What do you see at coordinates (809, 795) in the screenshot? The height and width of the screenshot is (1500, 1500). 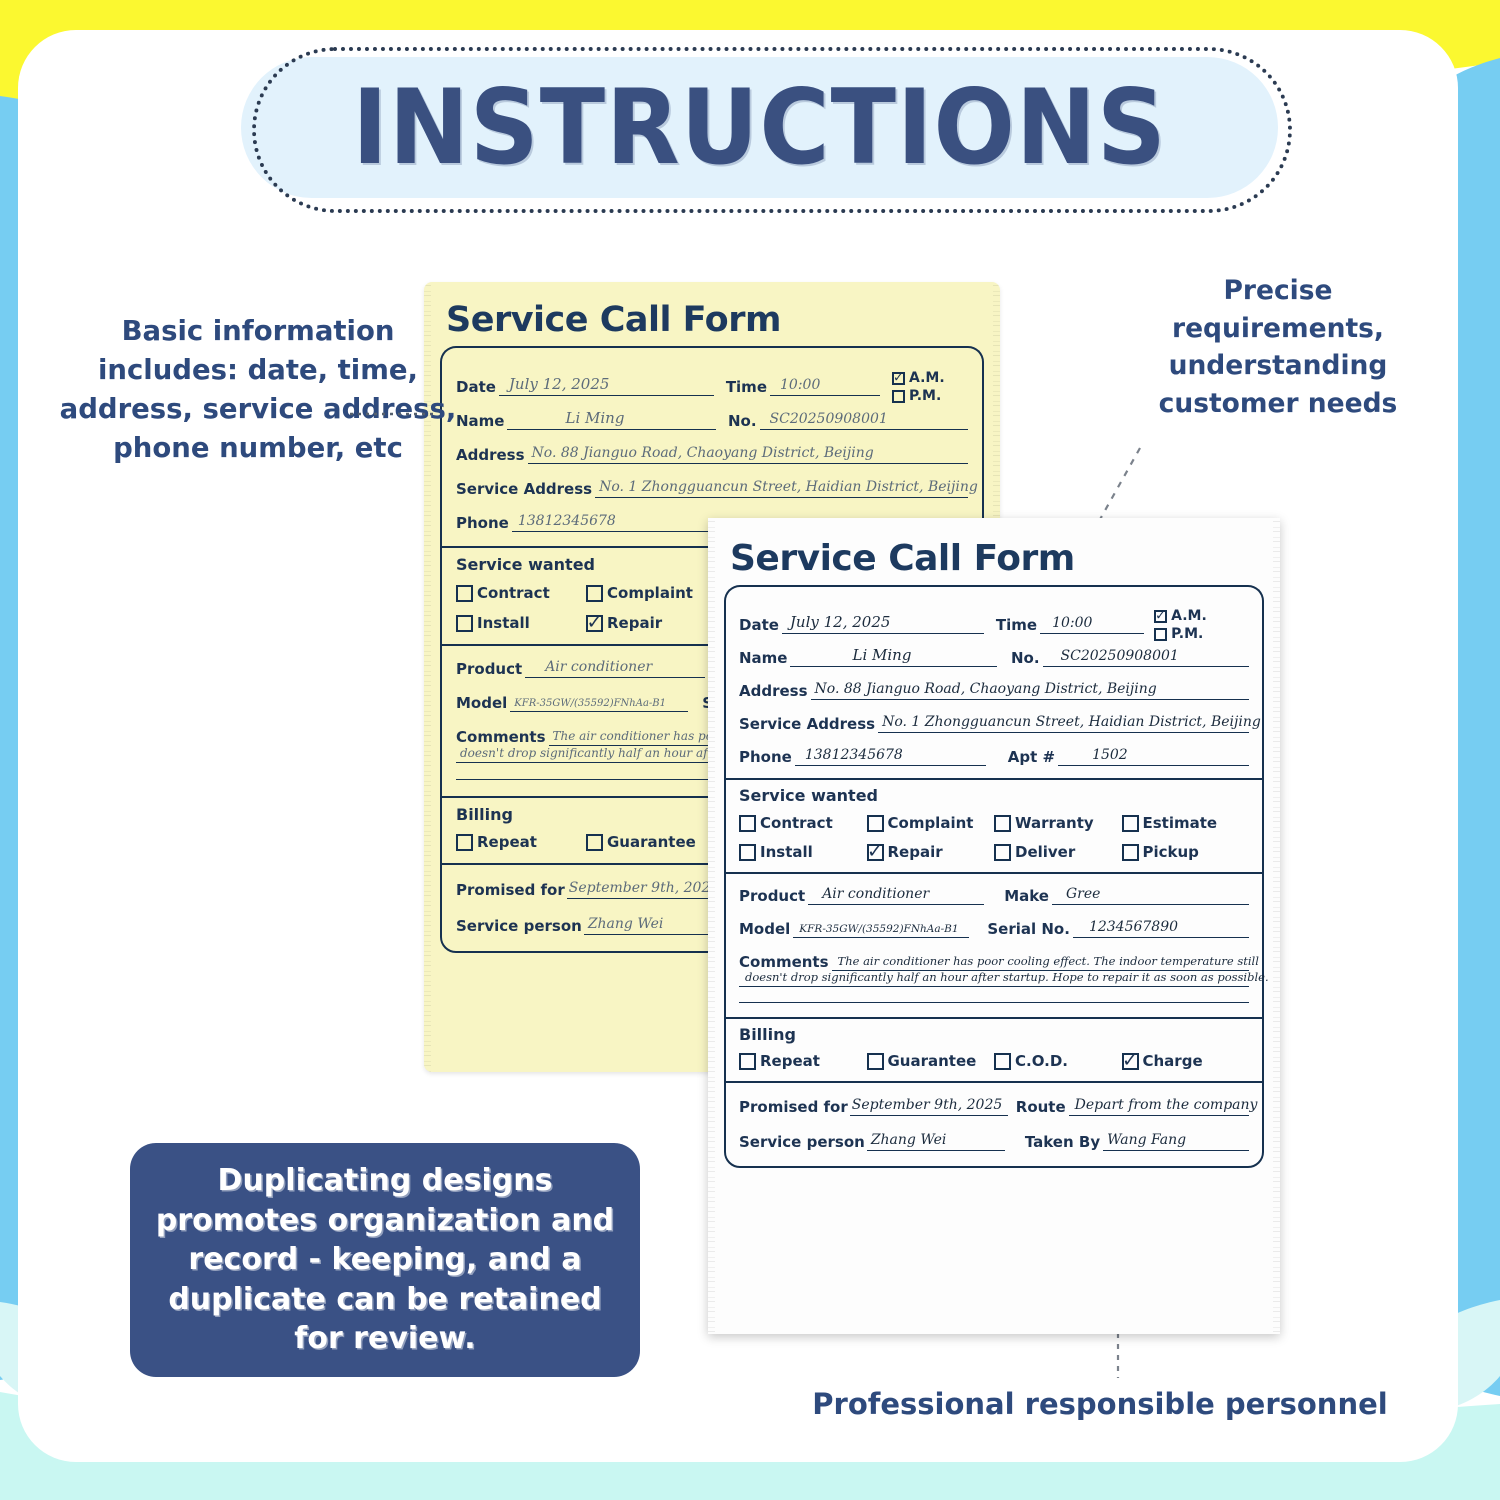 I see `section-title-service-wanted: Service wanted` at bounding box center [809, 795].